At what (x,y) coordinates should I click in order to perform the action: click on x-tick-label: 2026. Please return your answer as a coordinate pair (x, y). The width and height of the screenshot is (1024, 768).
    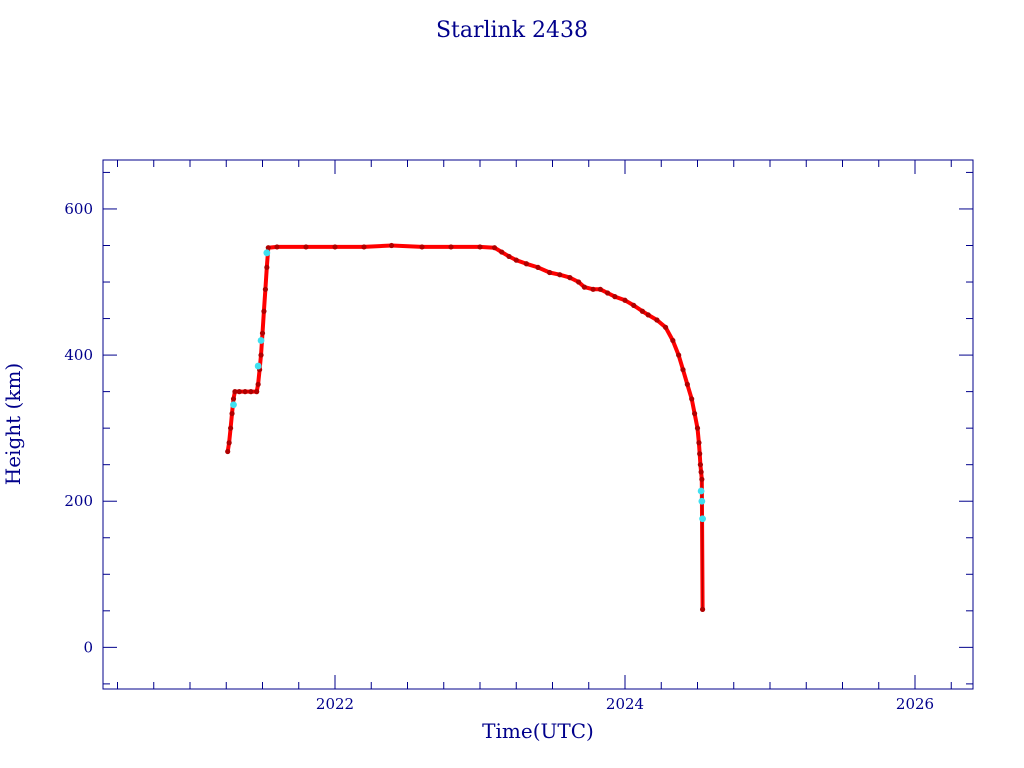
    Looking at the image, I should click on (915, 704).